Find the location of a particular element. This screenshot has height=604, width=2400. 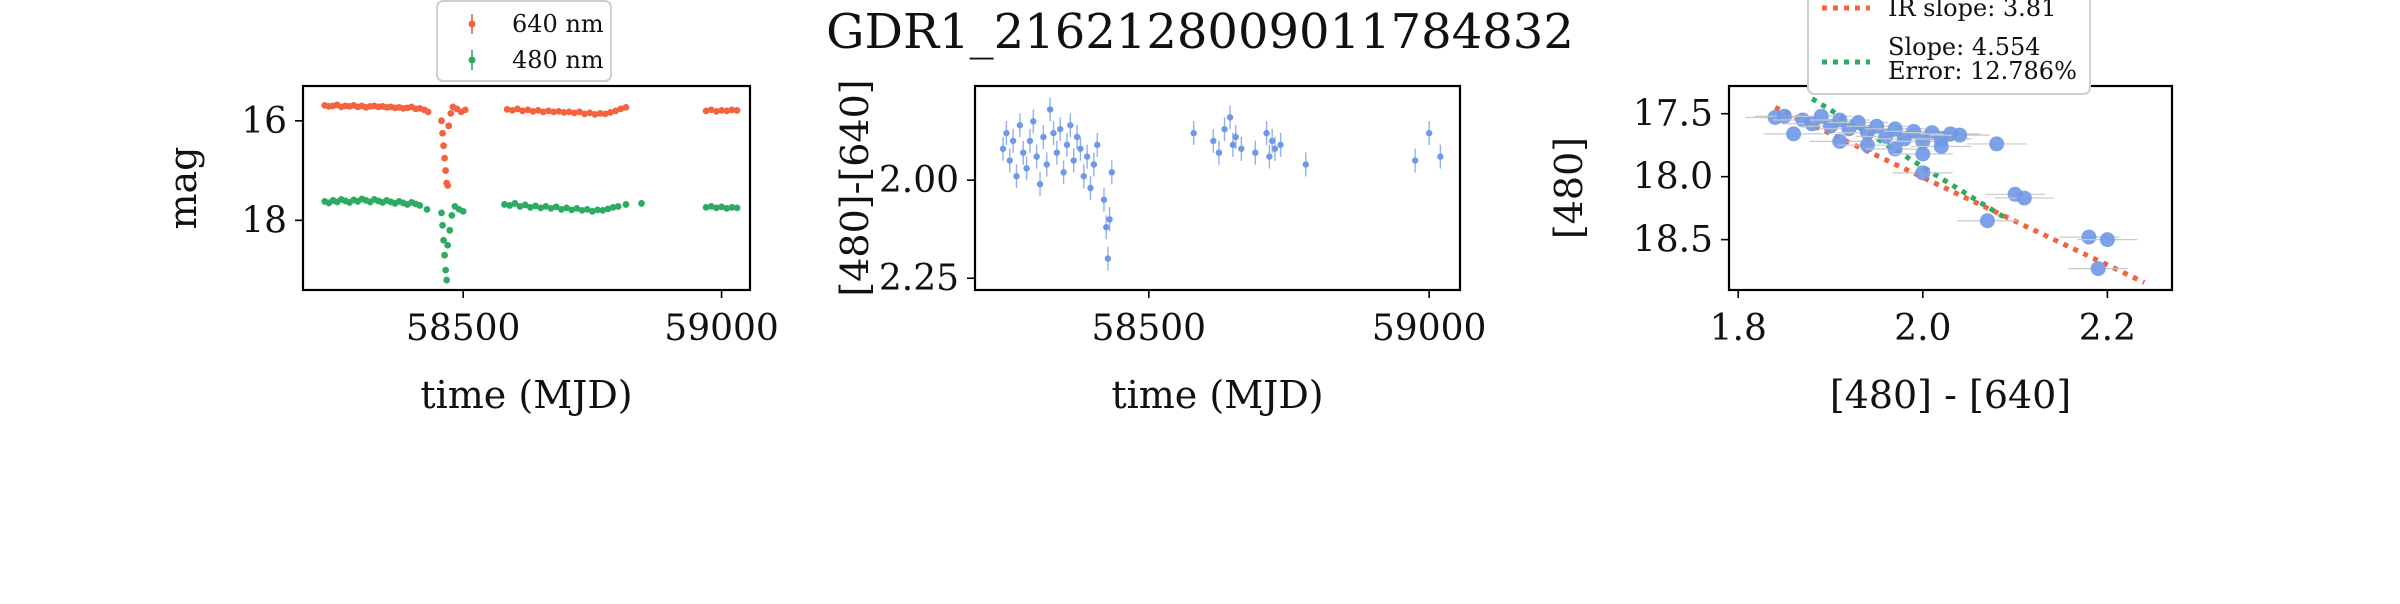

y-tick-label: 2.00 is located at coordinates (919, 180).